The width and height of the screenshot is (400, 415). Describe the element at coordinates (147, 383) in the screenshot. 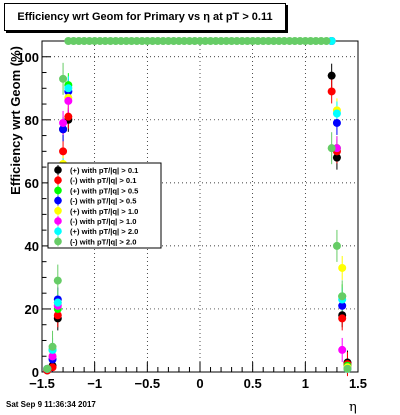

I see `x-tick-label: −0.5` at that location.